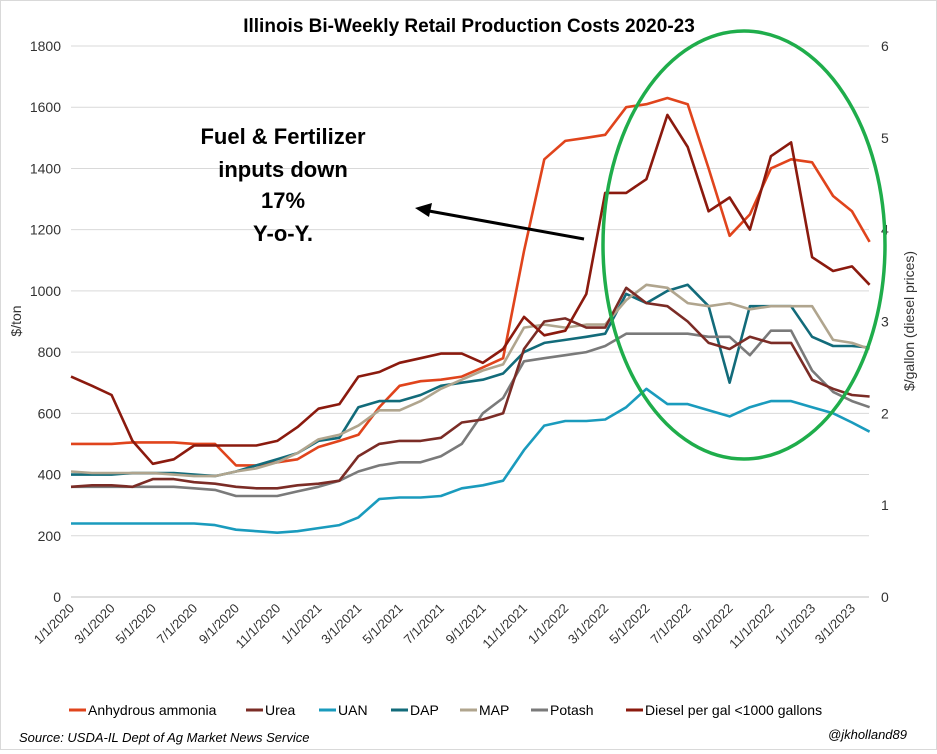 This screenshot has width=937, height=754. I want to click on y-tick-label: 1400, so click(45, 168).